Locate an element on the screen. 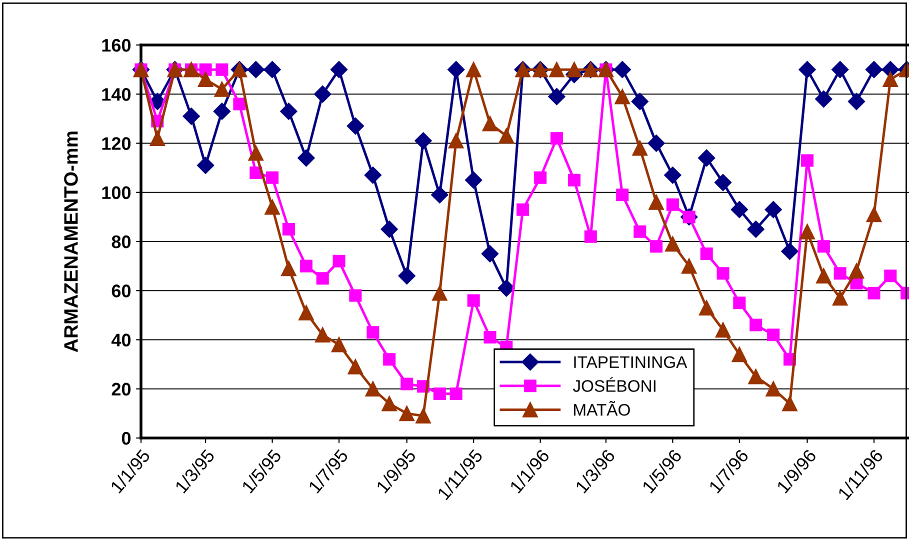  y-tick-label: 80 is located at coordinates (121, 241).